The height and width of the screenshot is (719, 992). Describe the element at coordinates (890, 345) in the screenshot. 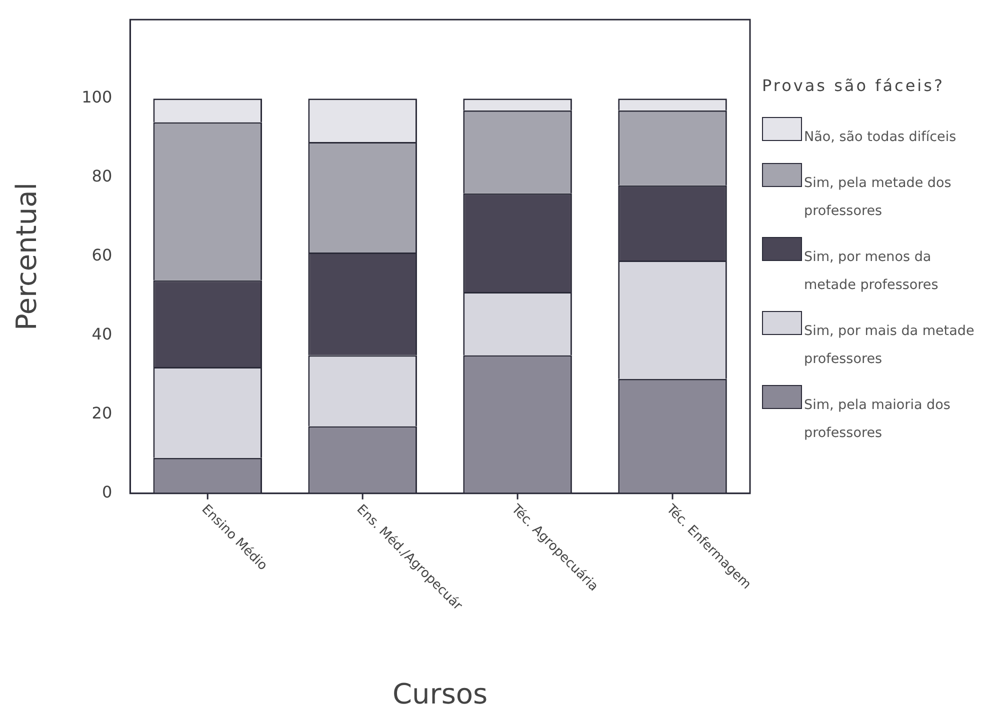

I see `legend-label: Sim, por mais da metade professores` at that location.